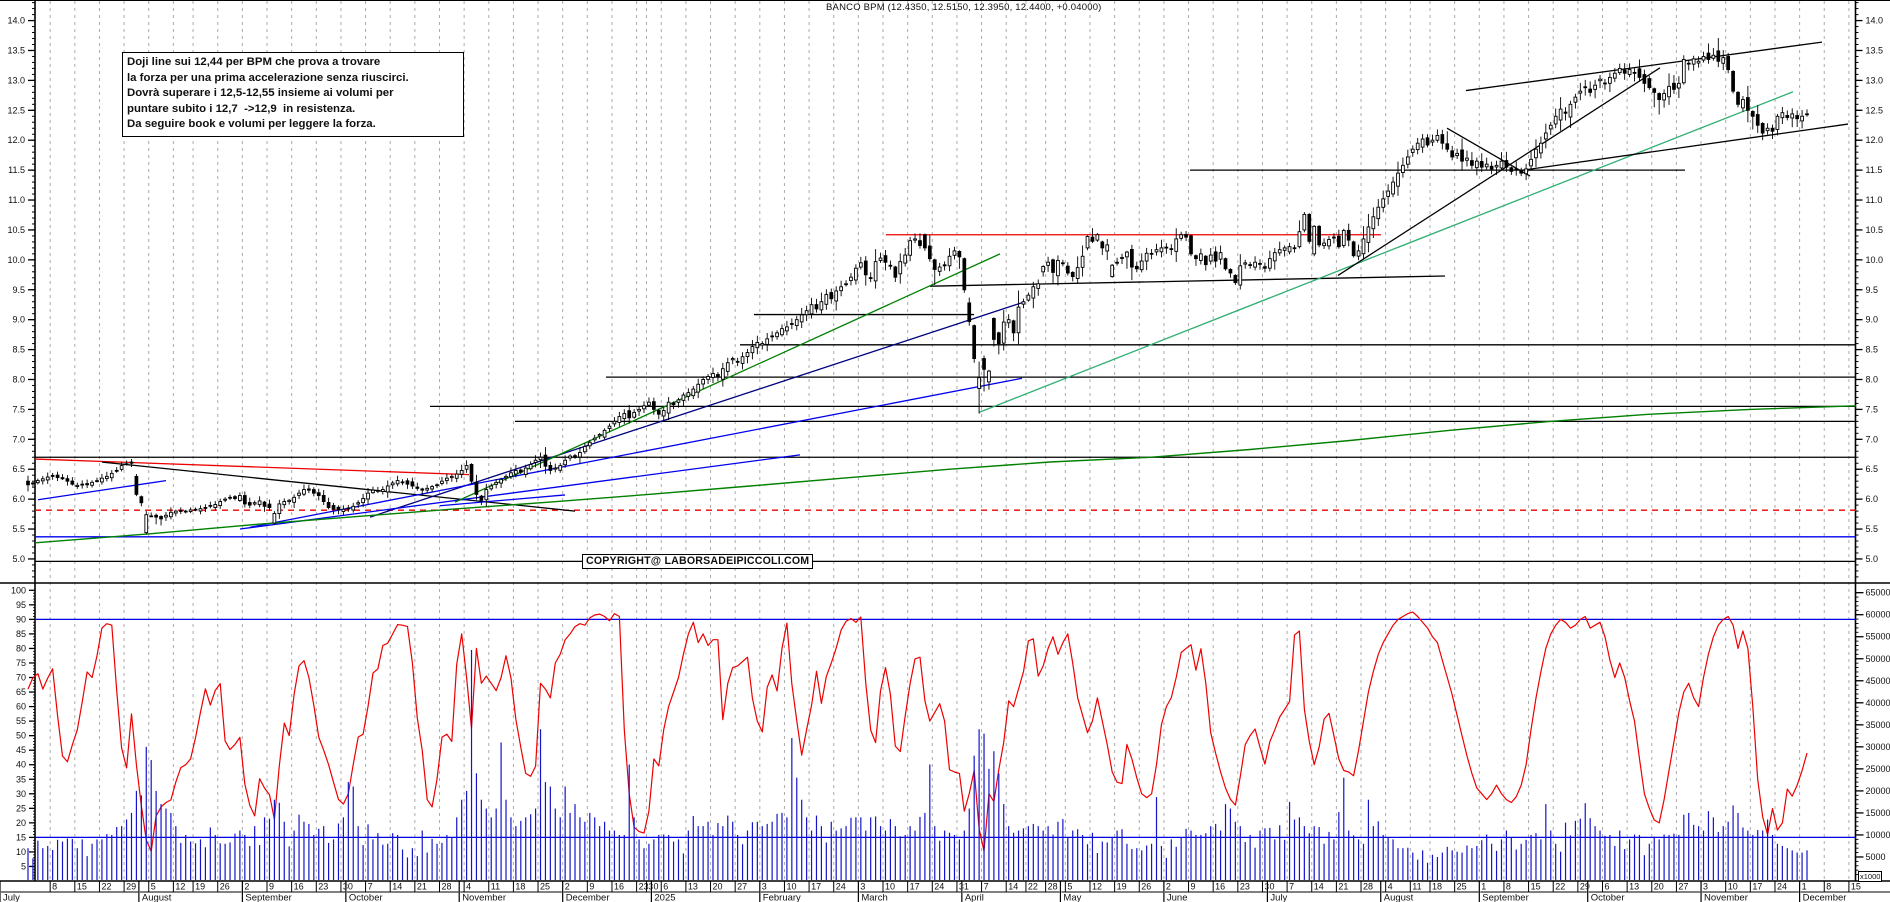 This screenshot has height=902, width=1890. I want to click on oscillator-tick-label: 40, so click(21, 765).